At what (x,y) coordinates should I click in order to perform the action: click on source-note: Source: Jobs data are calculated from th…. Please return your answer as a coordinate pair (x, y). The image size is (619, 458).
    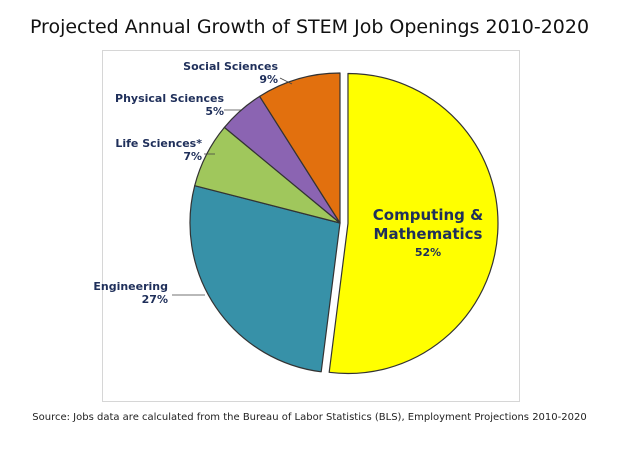
    Looking at the image, I should click on (309, 417).